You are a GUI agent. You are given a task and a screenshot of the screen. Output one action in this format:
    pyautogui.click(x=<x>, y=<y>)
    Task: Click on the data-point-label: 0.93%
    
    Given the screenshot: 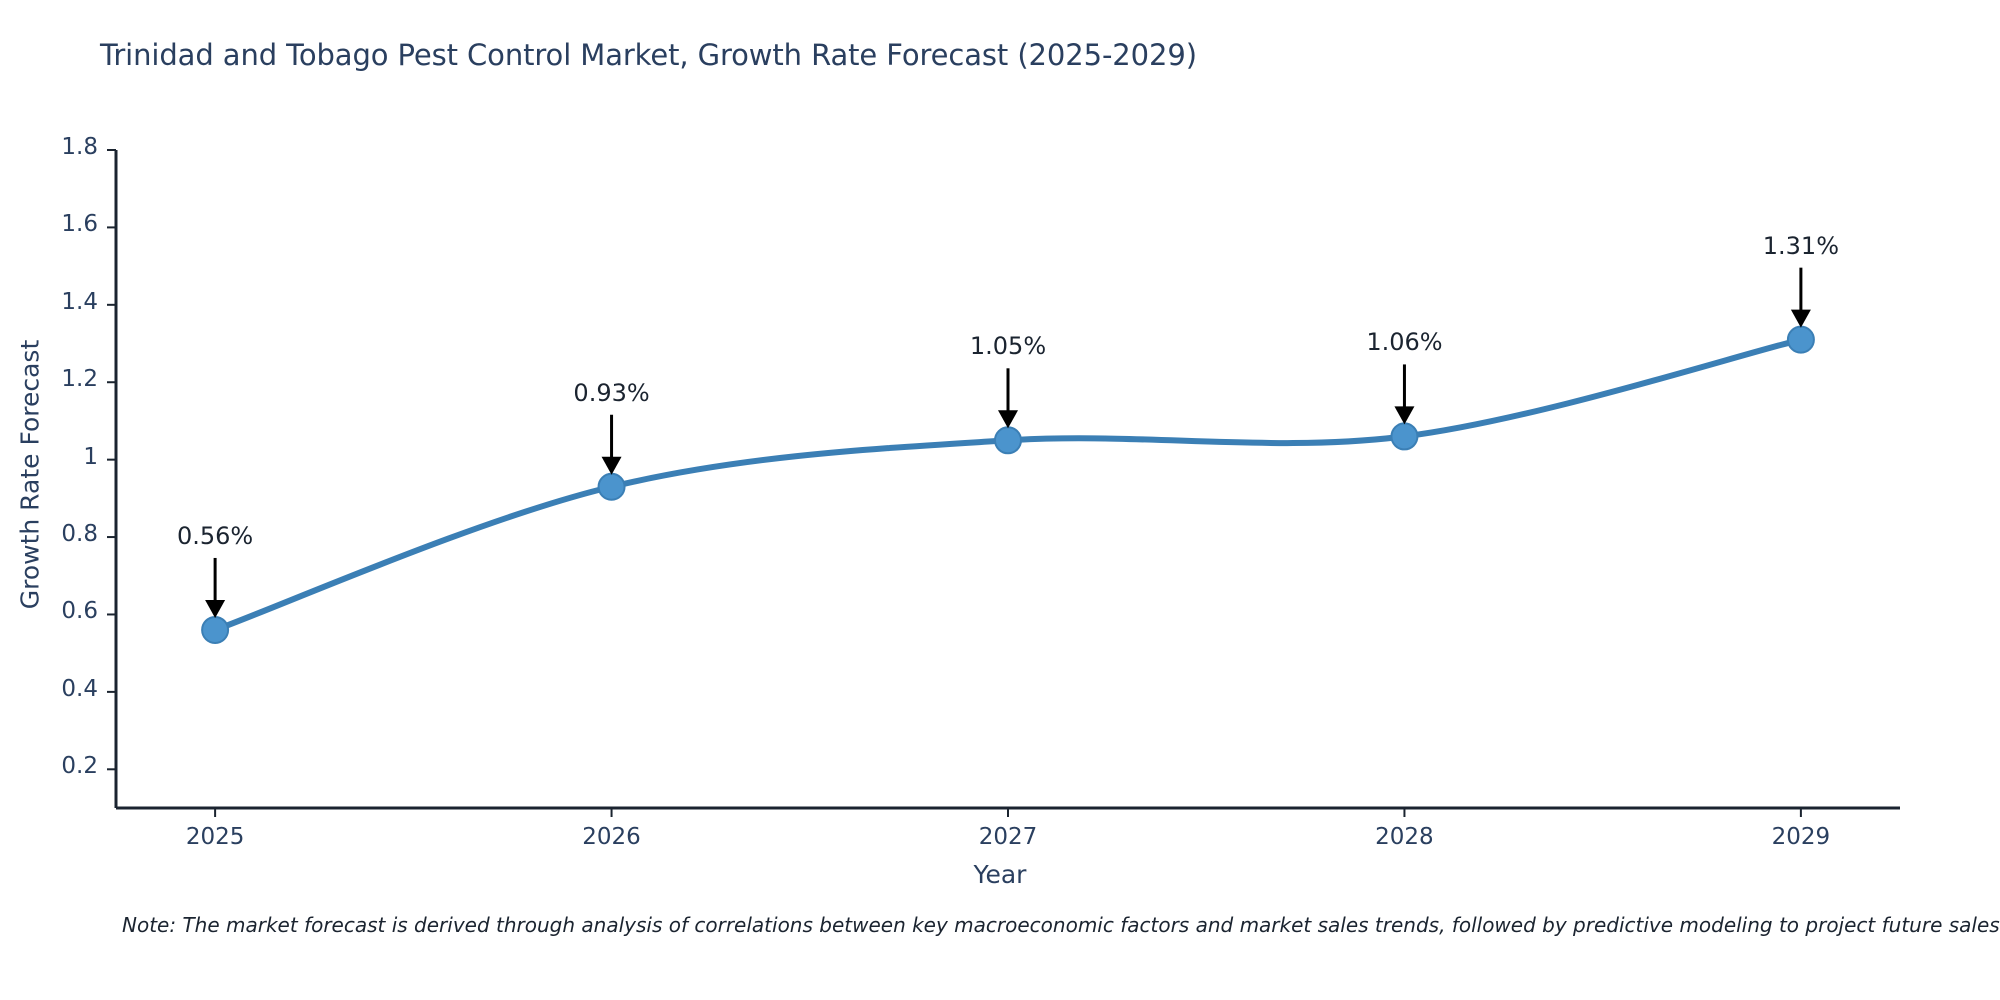 What is the action you would take?
    pyautogui.click(x=611, y=392)
    